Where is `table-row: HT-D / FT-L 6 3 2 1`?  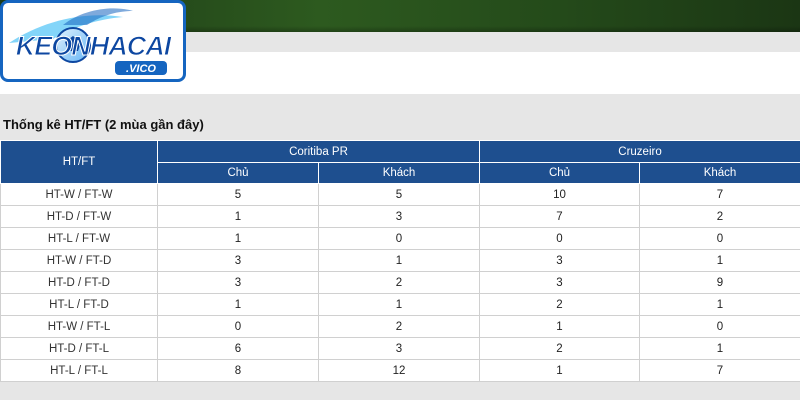
table-row: HT-D / FT-L 6 3 2 1 is located at coordinates (400, 348).